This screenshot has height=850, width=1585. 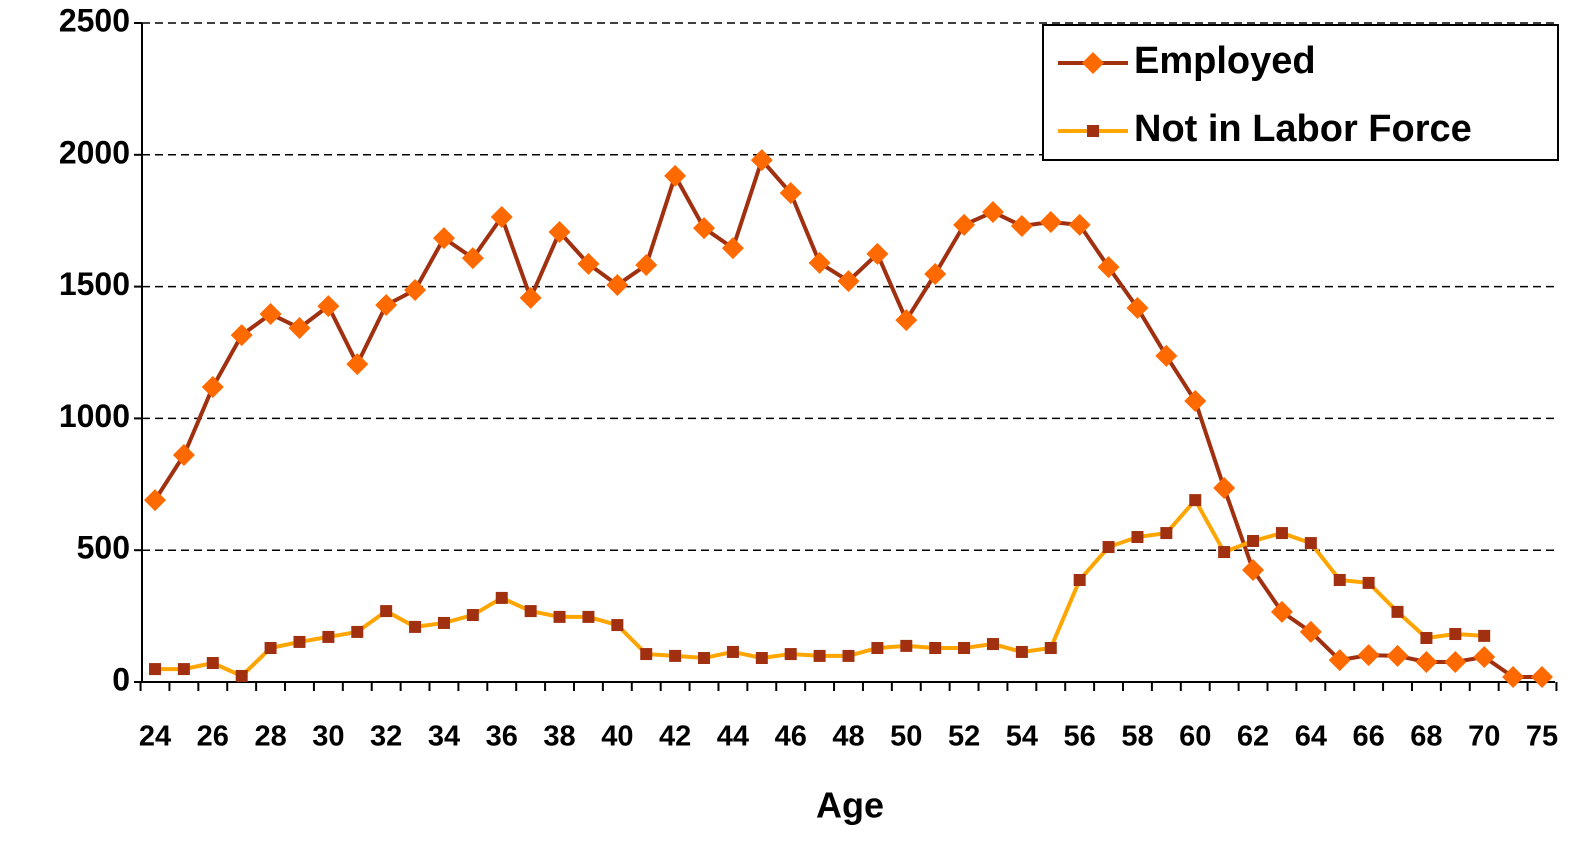 What do you see at coordinates (1311, 737) in the screenshot?
I see `x-tick-label: 64` at bounding box center [1311, 737].